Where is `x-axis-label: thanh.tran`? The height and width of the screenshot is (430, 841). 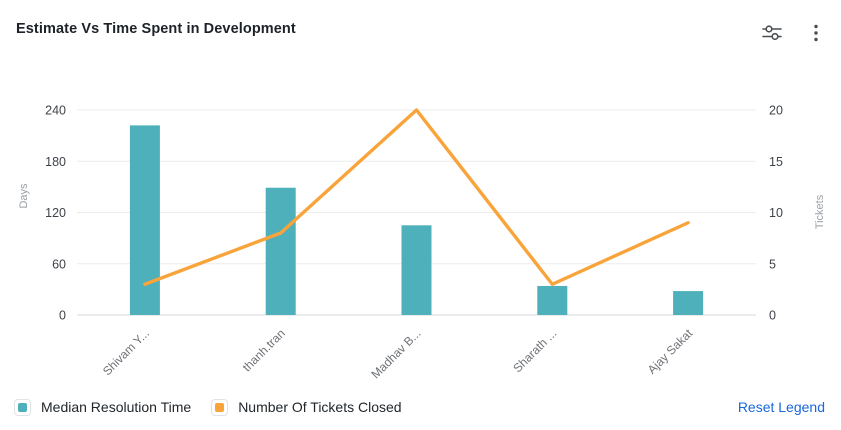
x-axis-label: thanh.tran is located at coordinates (264, 350).